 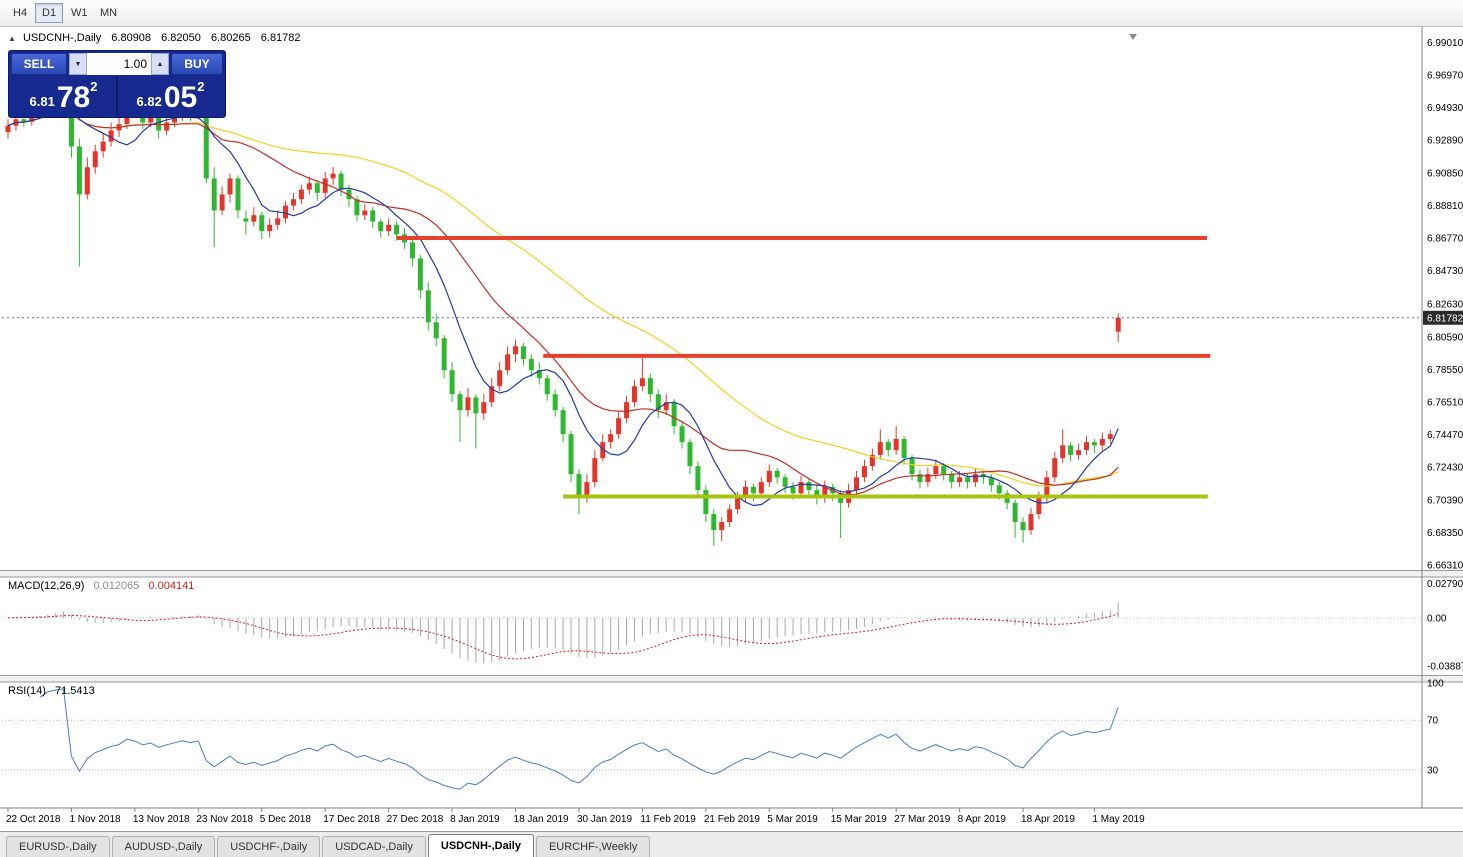 I want to click on chart-tab-usdcad: USDCAD-,Daily, so click(x=374, y=846).